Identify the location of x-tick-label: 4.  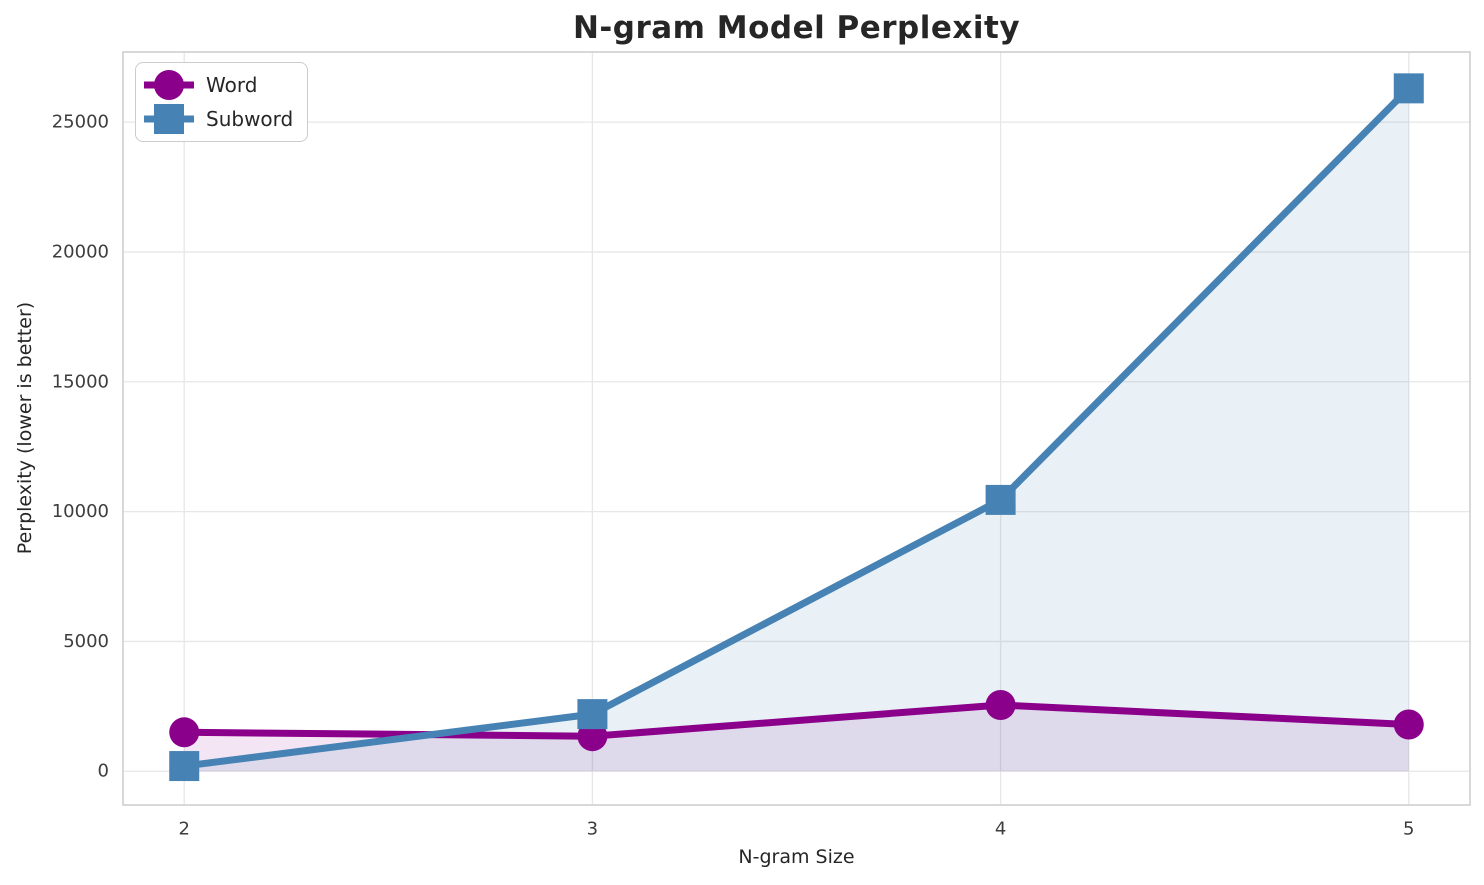
(1000, 829).